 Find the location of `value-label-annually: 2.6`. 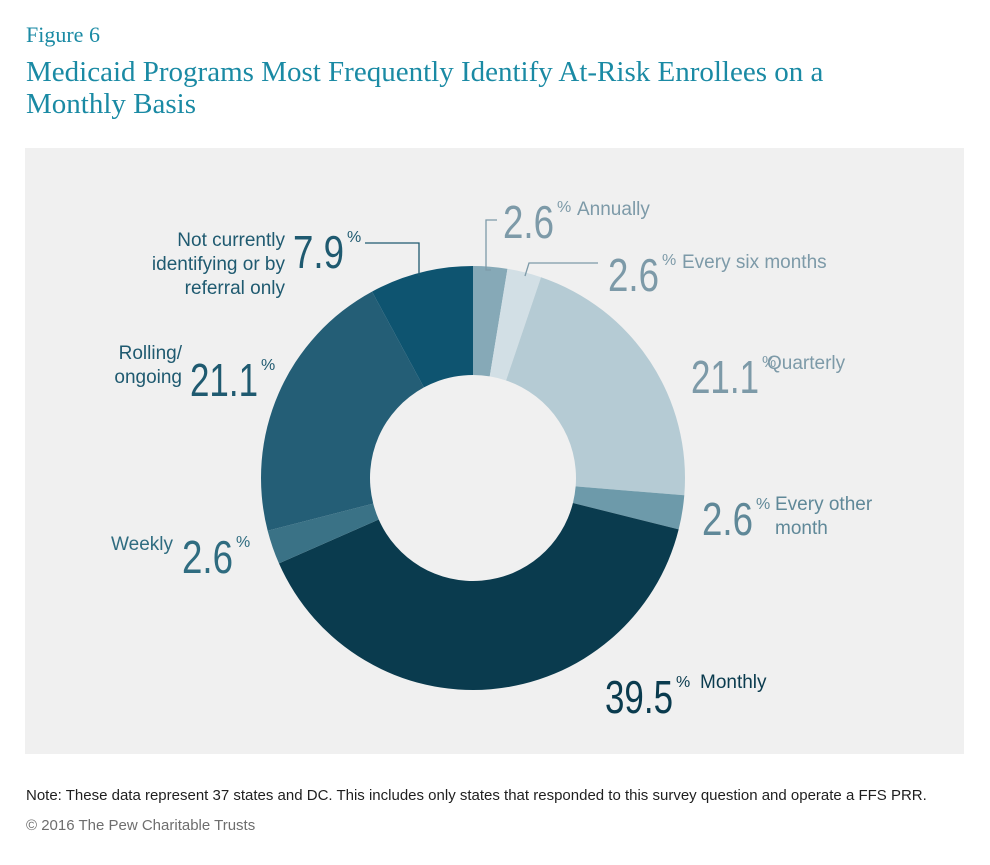

value-label-annually: 2.6 is located at coordinates (528, 222).